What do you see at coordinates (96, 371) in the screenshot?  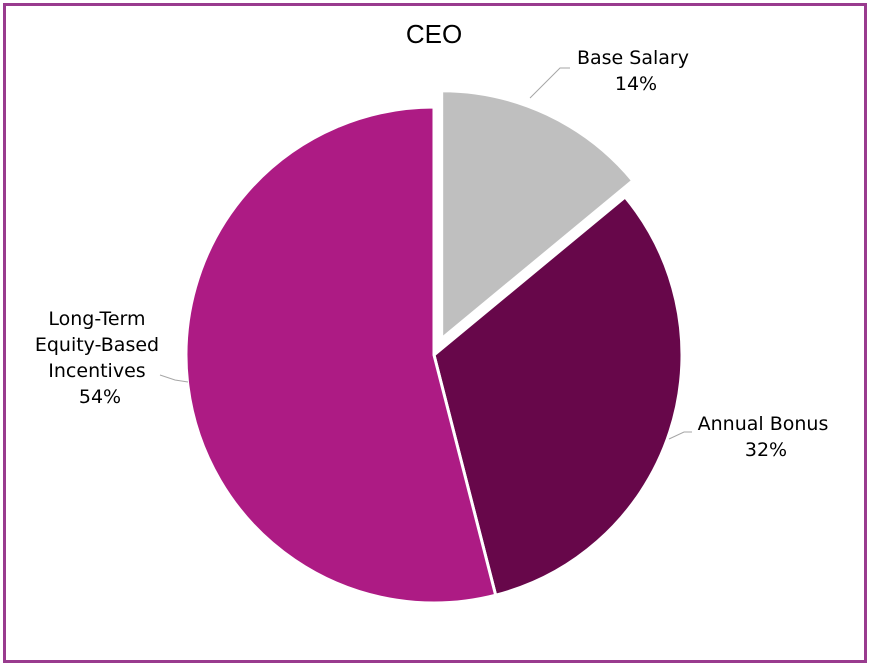 I see `label-line: Incentives` at bounding box center [96, 371].